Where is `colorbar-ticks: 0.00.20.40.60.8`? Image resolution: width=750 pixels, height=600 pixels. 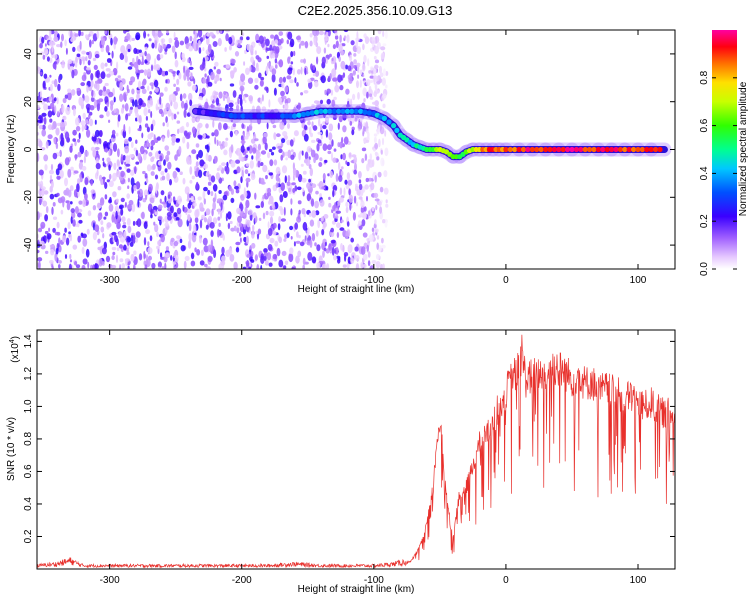
colorbar-ticks: 0.00.20.40.60.8 is located at coordinates (718, 173).